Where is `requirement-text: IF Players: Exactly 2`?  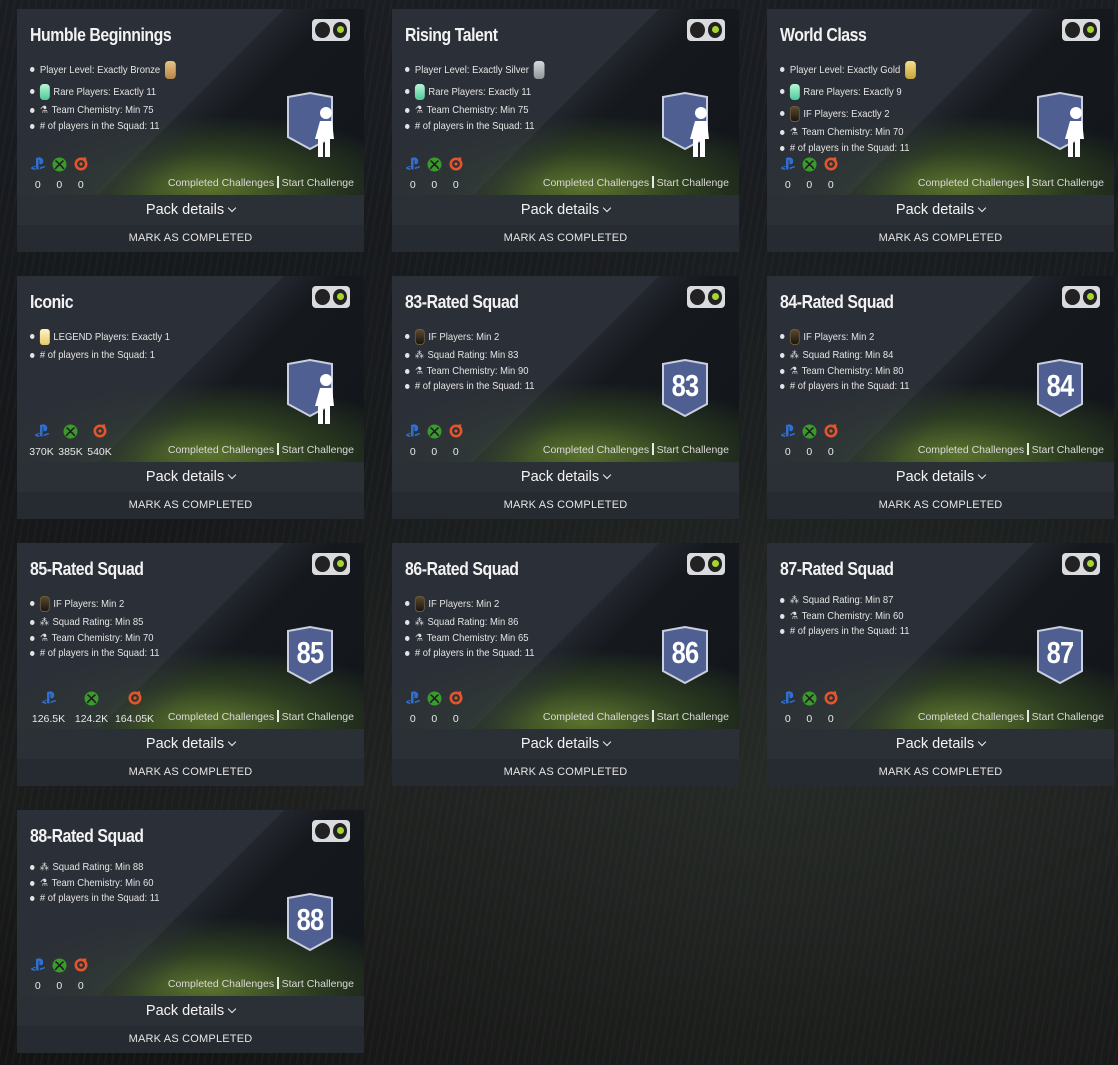
requirement-text: IF Players: Exactly 2 is located at coordinates (846, 114).